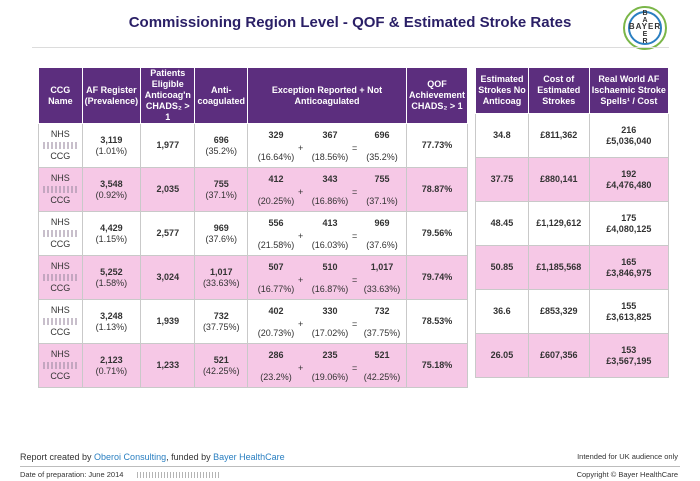  I want to click on logo-ring, so click(645, 28).